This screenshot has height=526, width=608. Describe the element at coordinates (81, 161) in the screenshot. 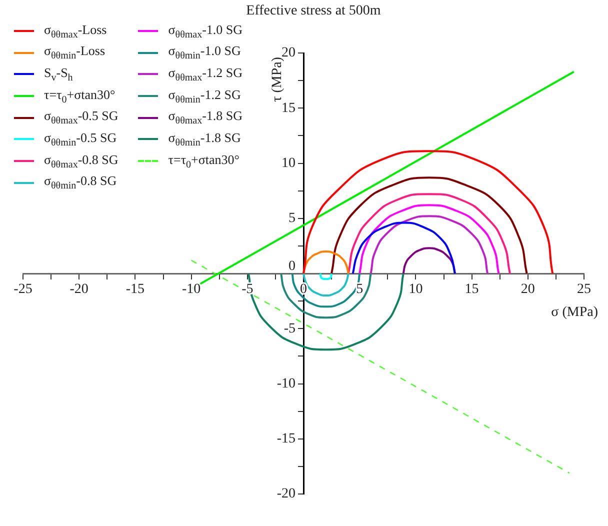

I see `legend-label: σ$_{θθmax}$-0.8 SG` at that location.